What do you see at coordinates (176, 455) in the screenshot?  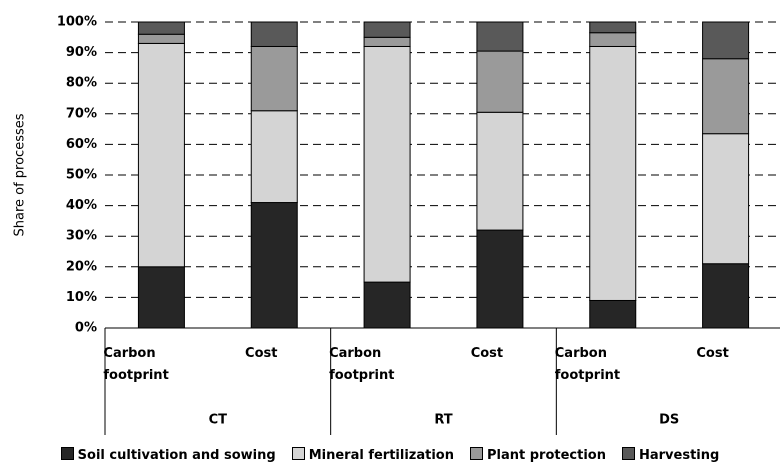 I see `legend-label: Soil cultivation and sowing` at bounding box center [176, 455].